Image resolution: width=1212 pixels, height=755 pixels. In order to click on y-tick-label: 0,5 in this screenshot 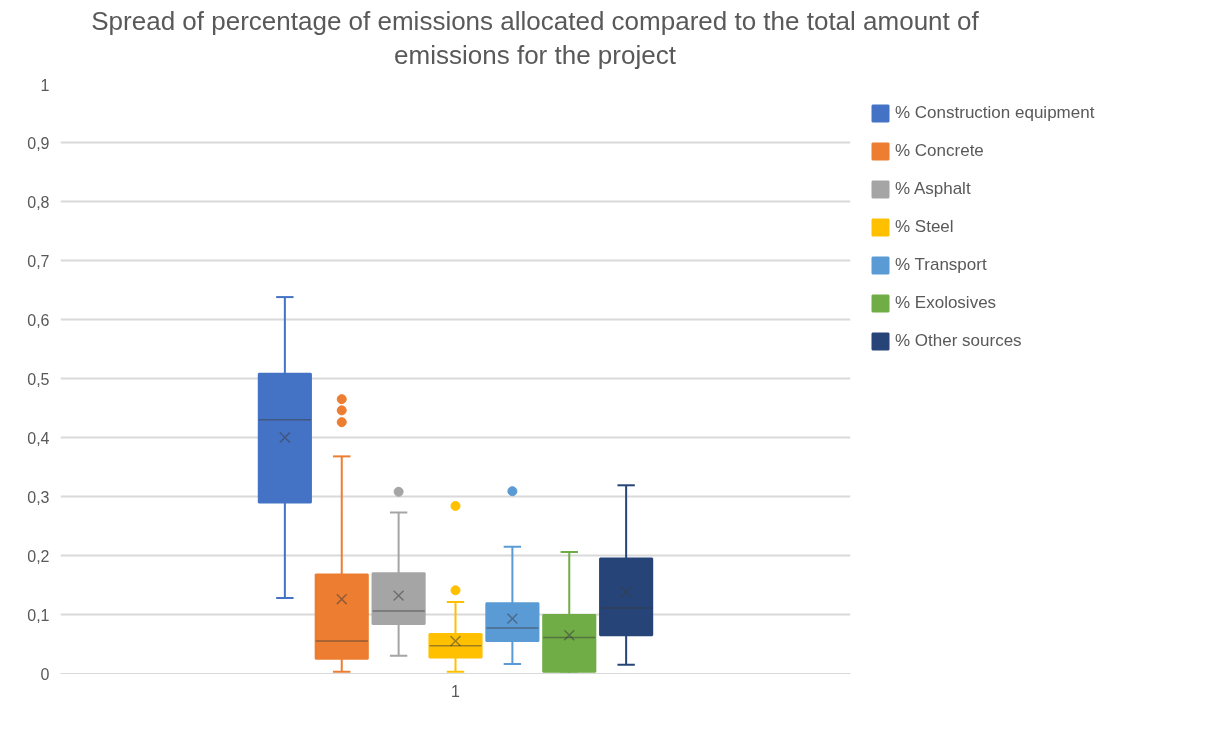, I will do `click(38, 379)`.